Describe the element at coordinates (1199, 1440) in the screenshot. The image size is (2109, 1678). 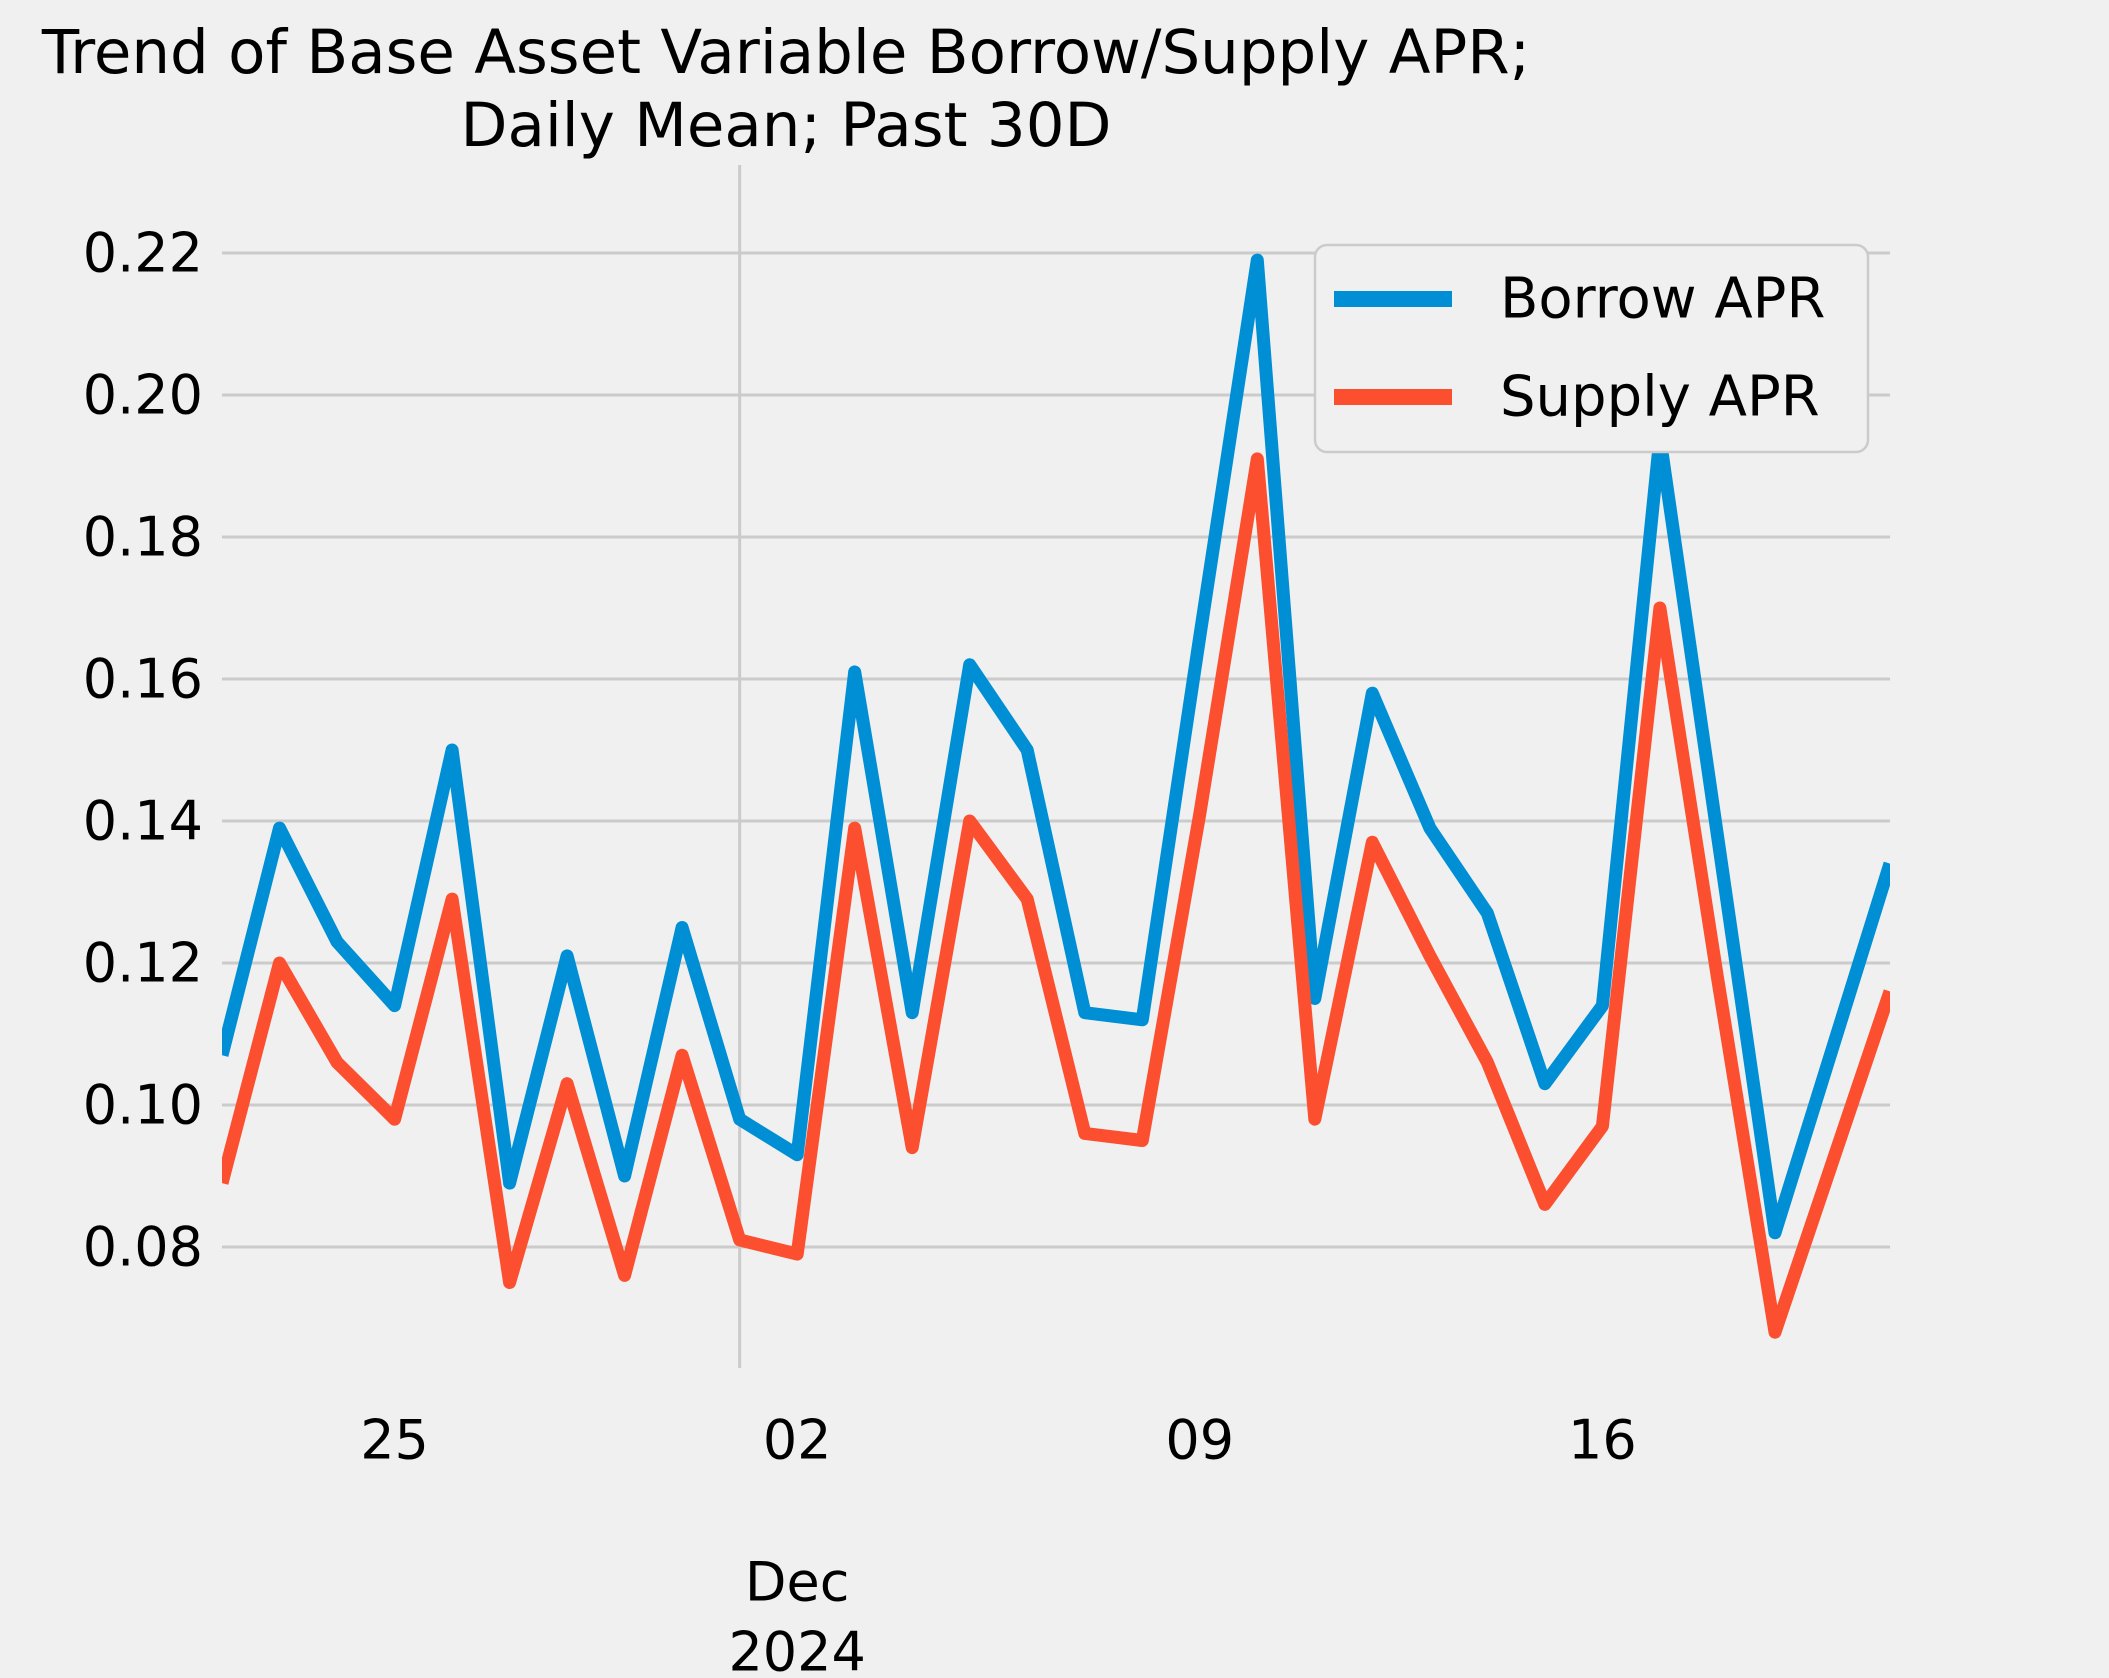
I see `x-tick-label: 09` at that location.